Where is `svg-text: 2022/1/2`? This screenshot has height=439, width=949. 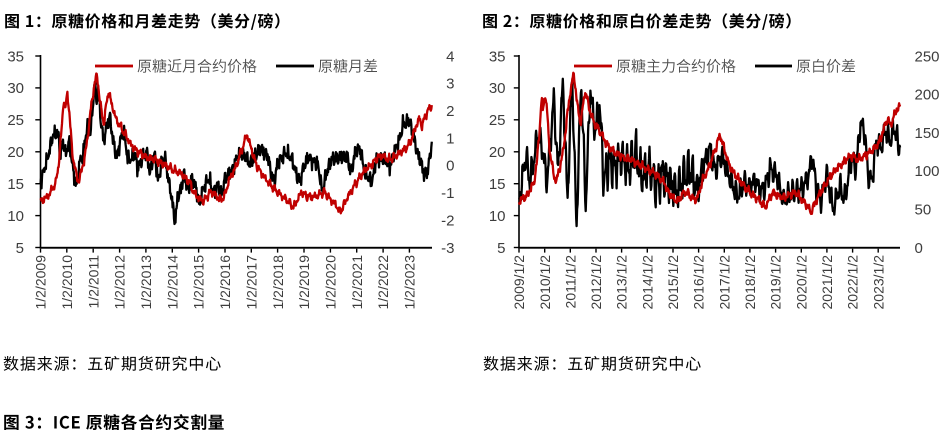 svg-text: 2022/1/2 is located at coordinates (853, 282).